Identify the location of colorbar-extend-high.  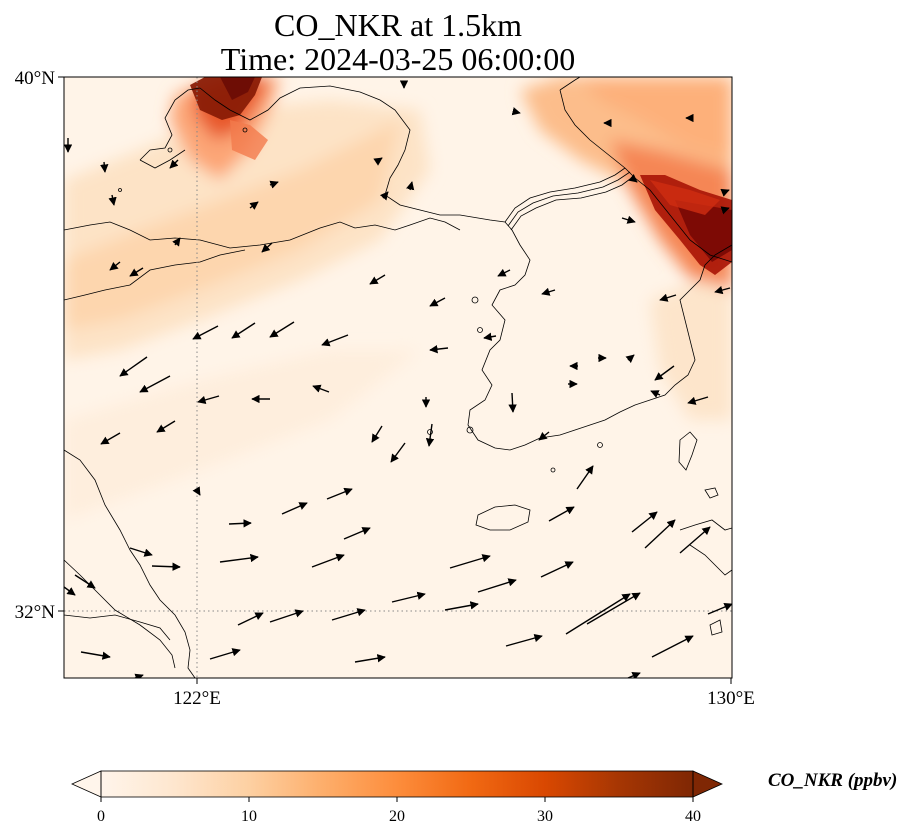
(707, 784).